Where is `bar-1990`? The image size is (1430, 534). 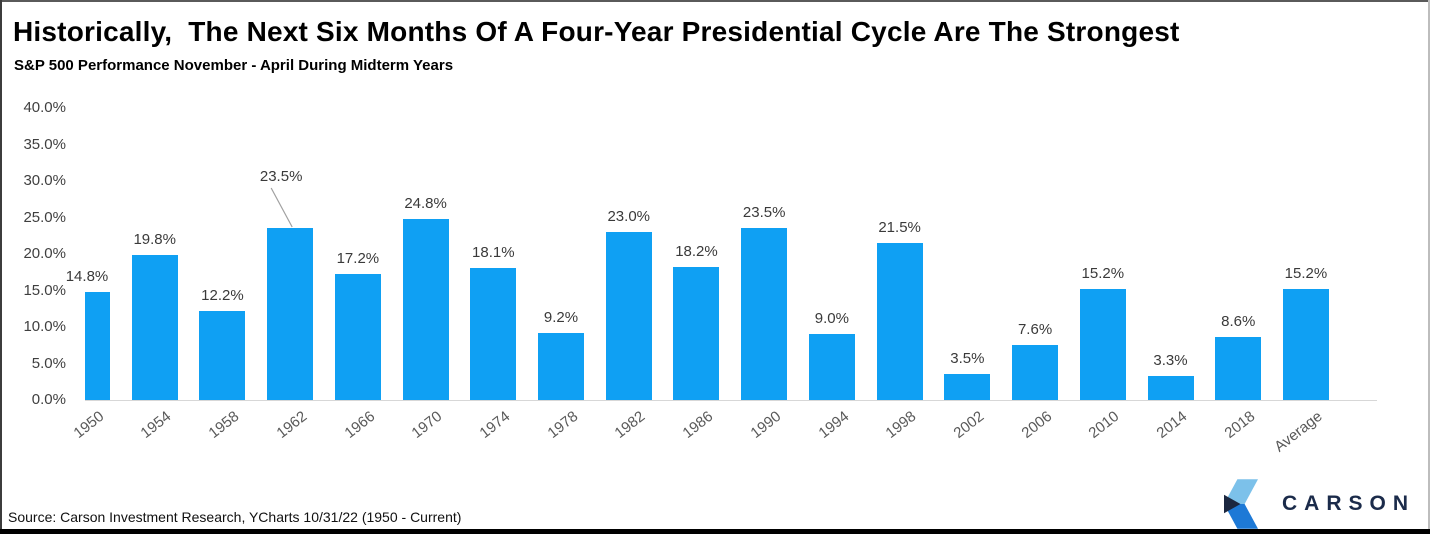
bar-1990 is located at coordinates (764, 314).